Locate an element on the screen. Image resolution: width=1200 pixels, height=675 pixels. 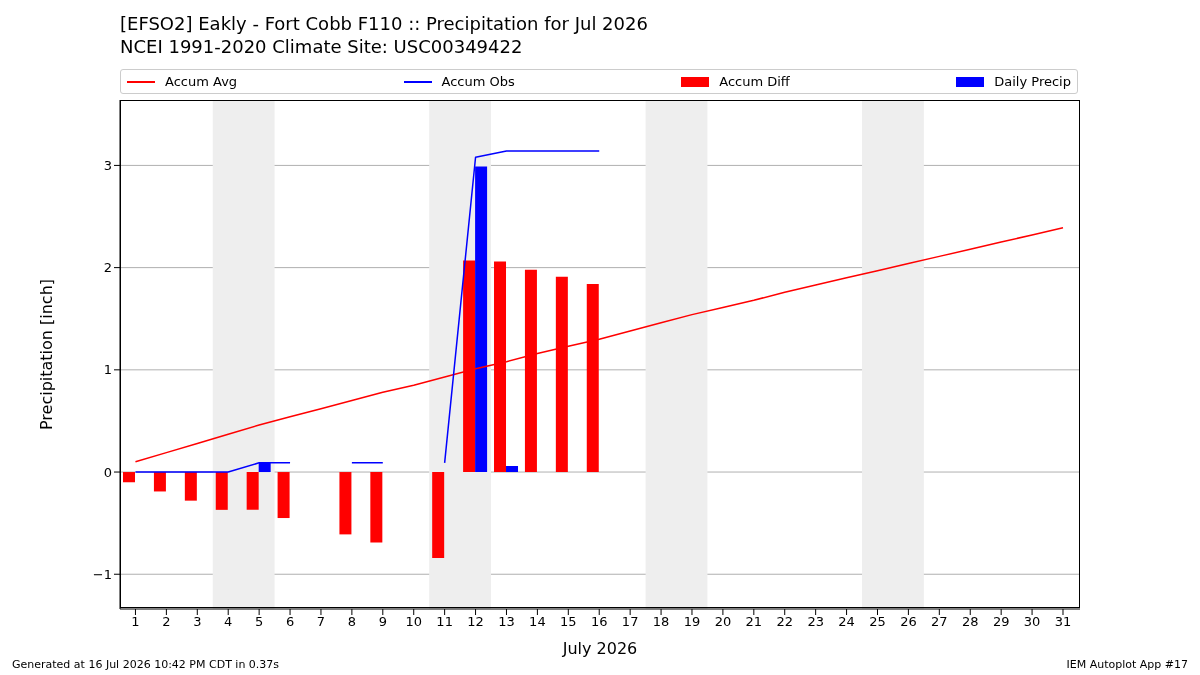
x-tick-label: 5 is located at coordinates (259, 622).